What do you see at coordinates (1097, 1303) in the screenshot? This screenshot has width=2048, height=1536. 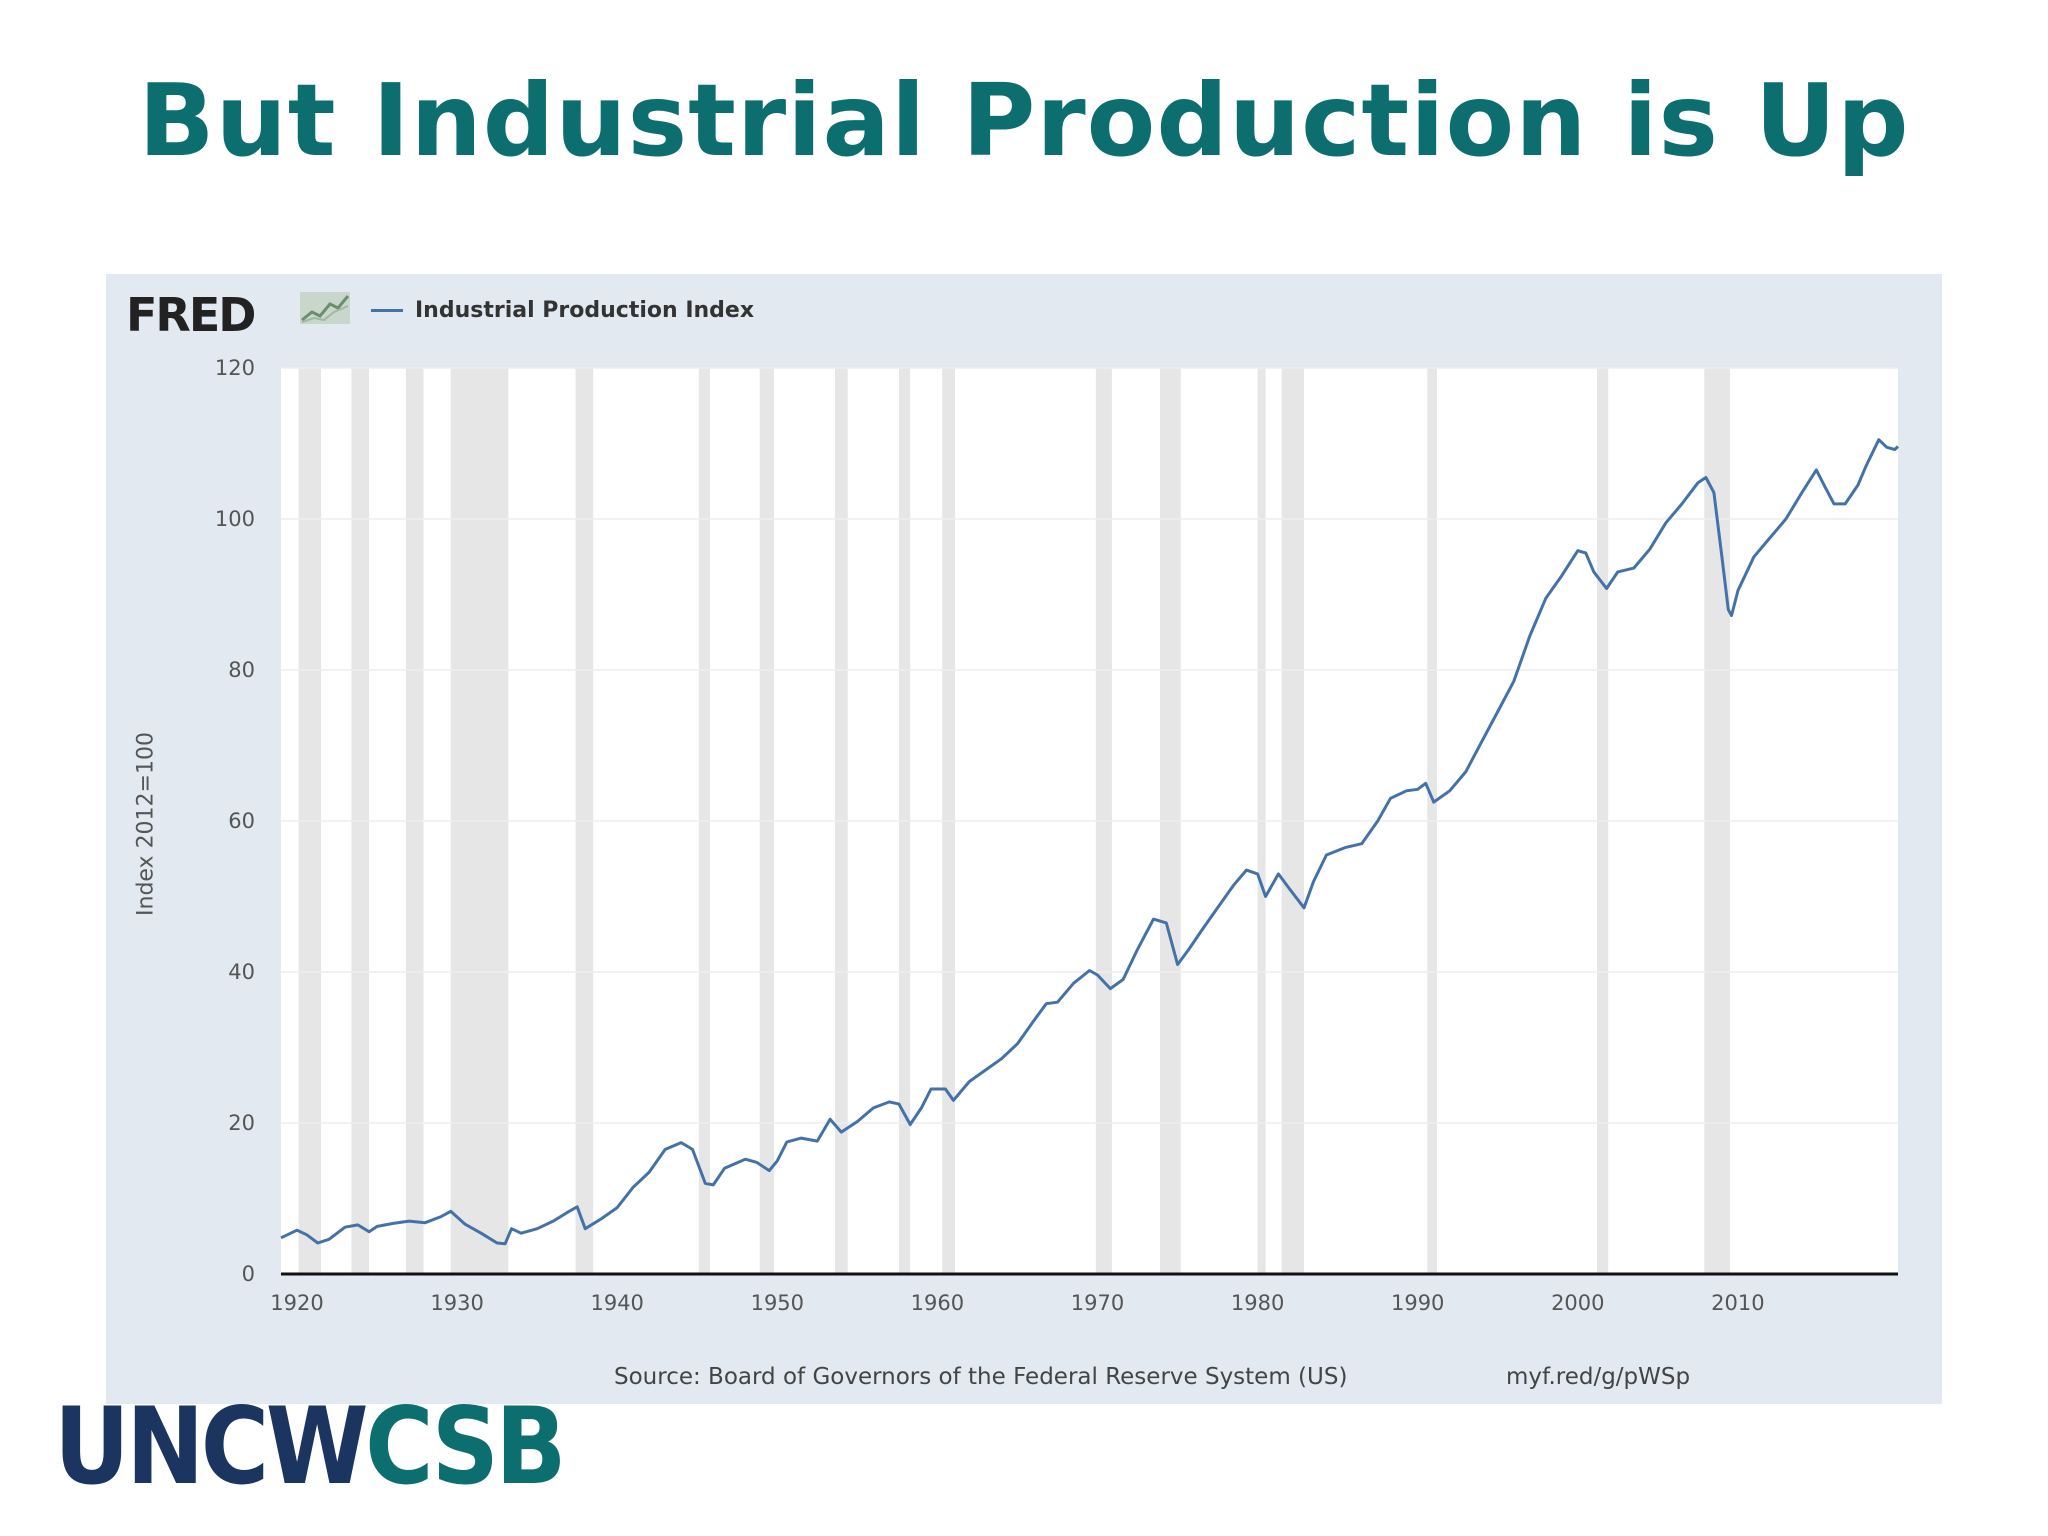 I see `x-tick-label: 1970` at bounding box center [1097, 1303].